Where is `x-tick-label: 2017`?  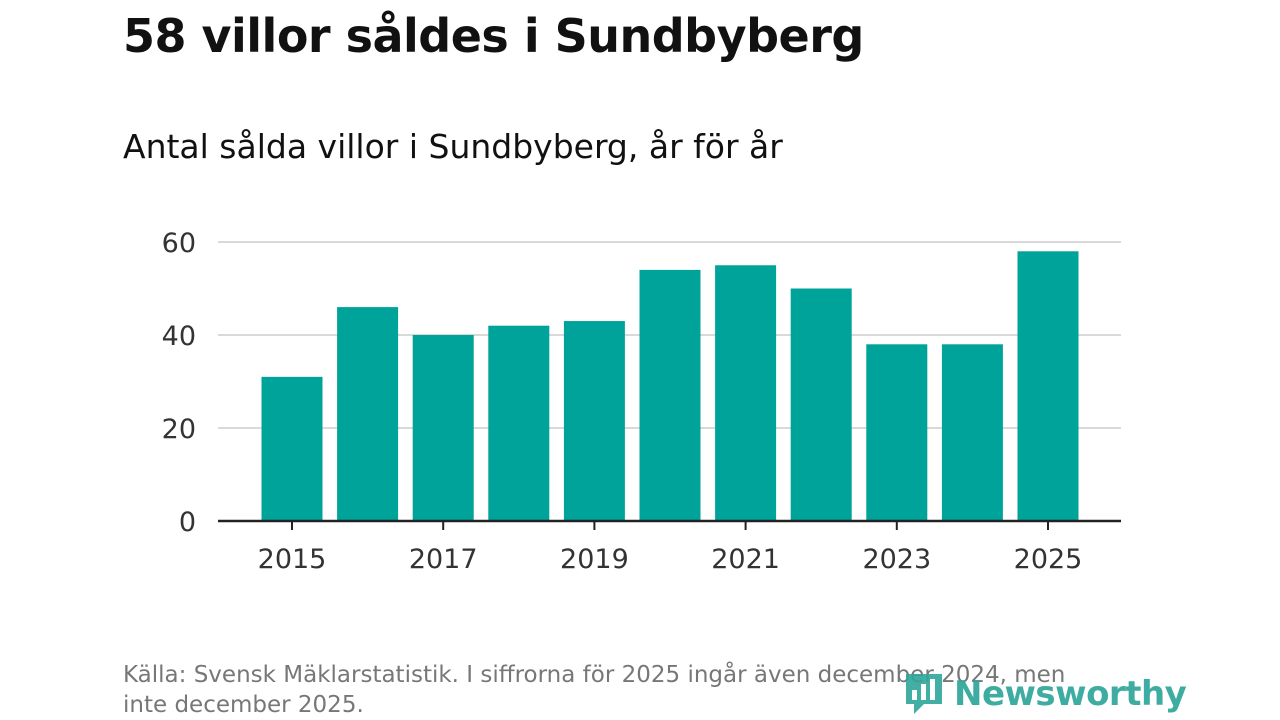 x-tick-label: 2017 is located at coordinates (443, 559).